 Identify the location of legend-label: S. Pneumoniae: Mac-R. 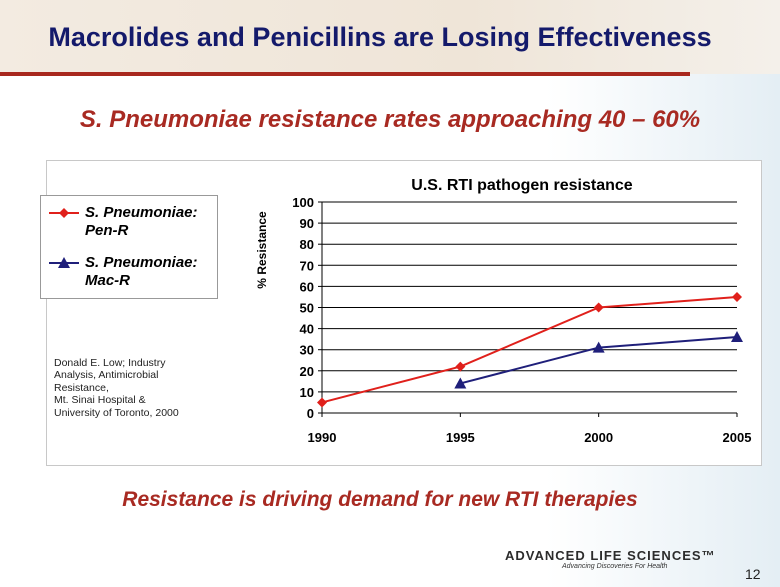
(141, 271).